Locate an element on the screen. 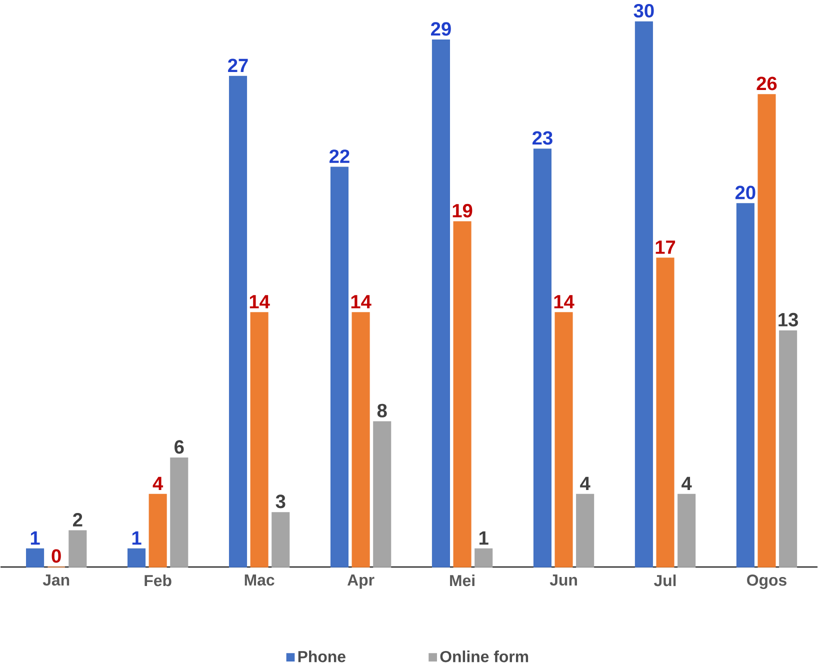 This screenshot has height=669, width=818. data-label: 29 is located at coordinates (441, 29).